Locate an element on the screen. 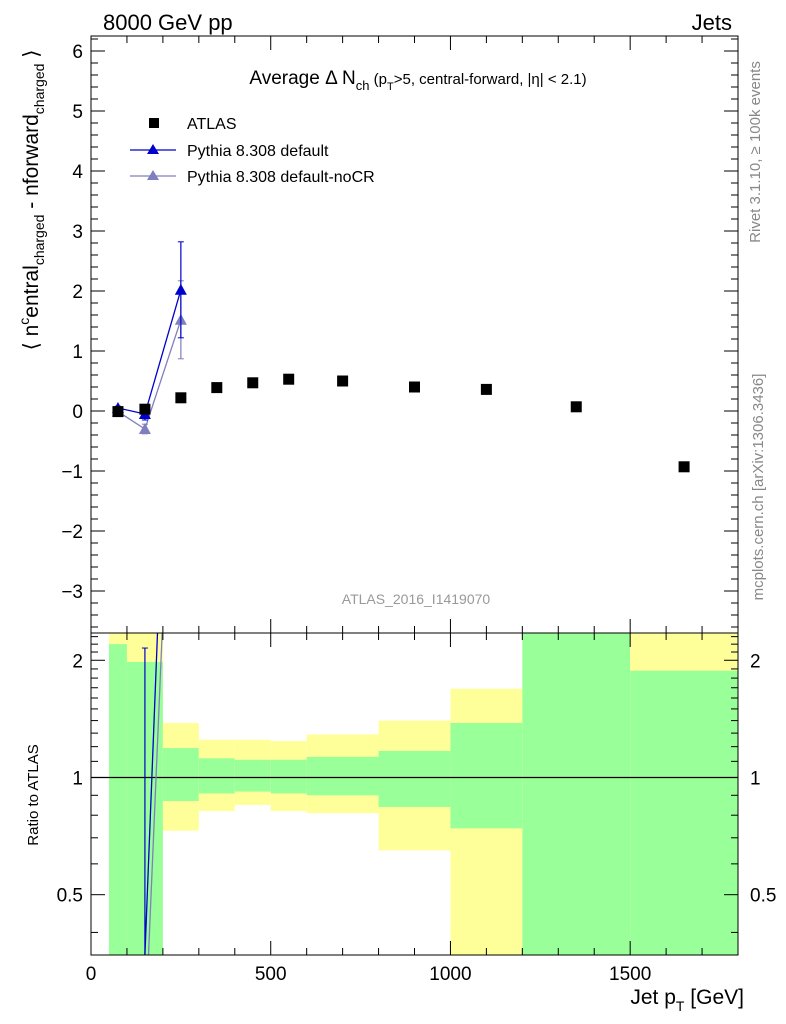 The width and height of the screenshot is (786, 1024). main-y-tick-label: −3 is located at coordinates (72, 592).